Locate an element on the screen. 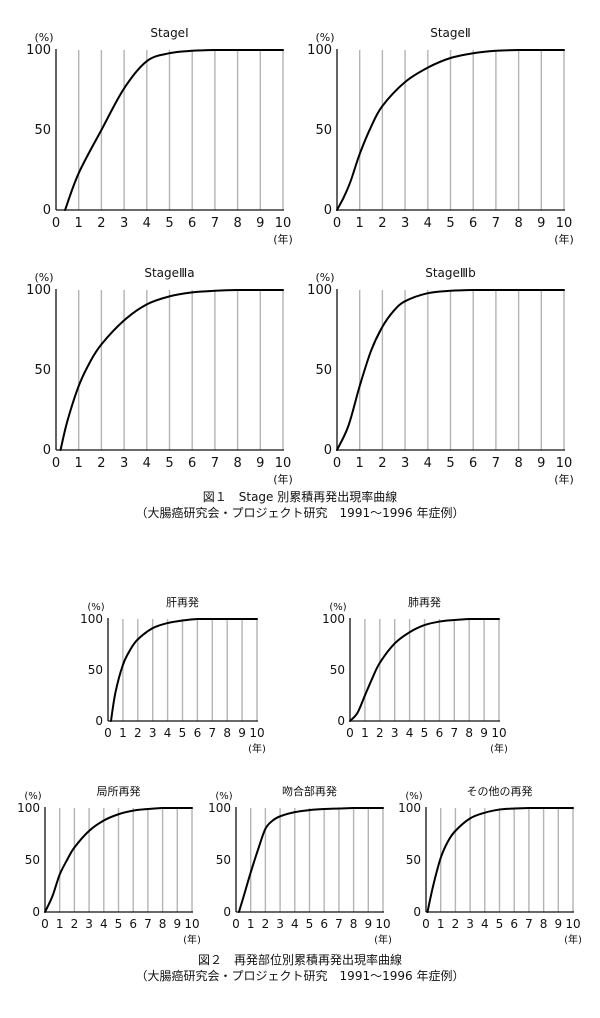 Image resolution: width=600 pixels, height=1018 pixels. chart-title: その他の再発 is located at coordinates (500, 791).